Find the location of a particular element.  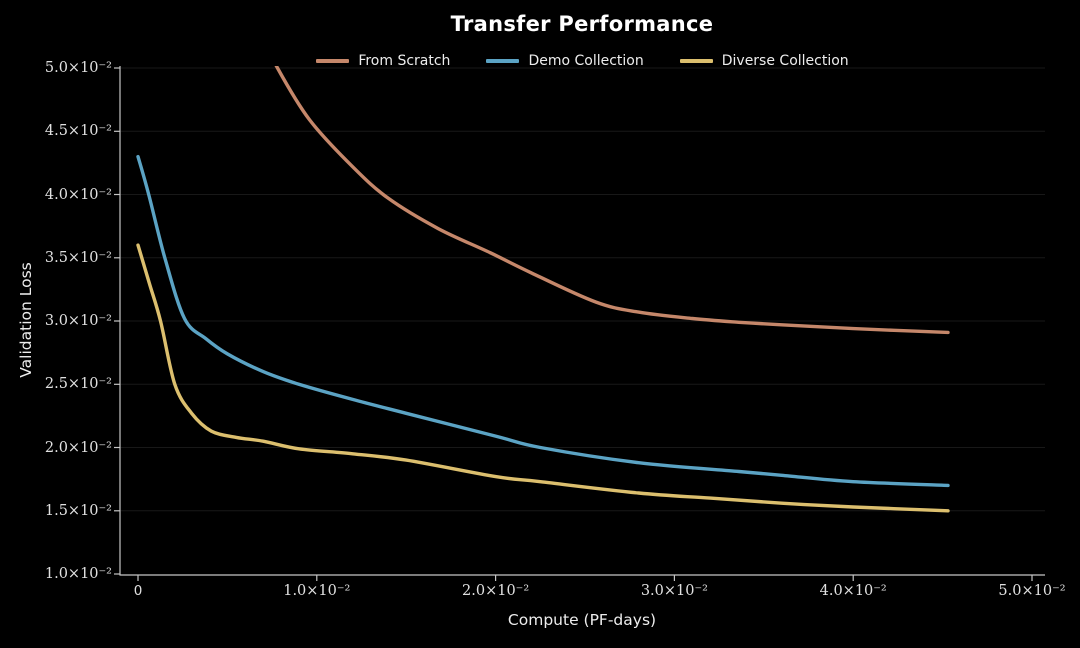

legend-item-diverse-collection: Diverse Collection is located at coordinates (764, 61).